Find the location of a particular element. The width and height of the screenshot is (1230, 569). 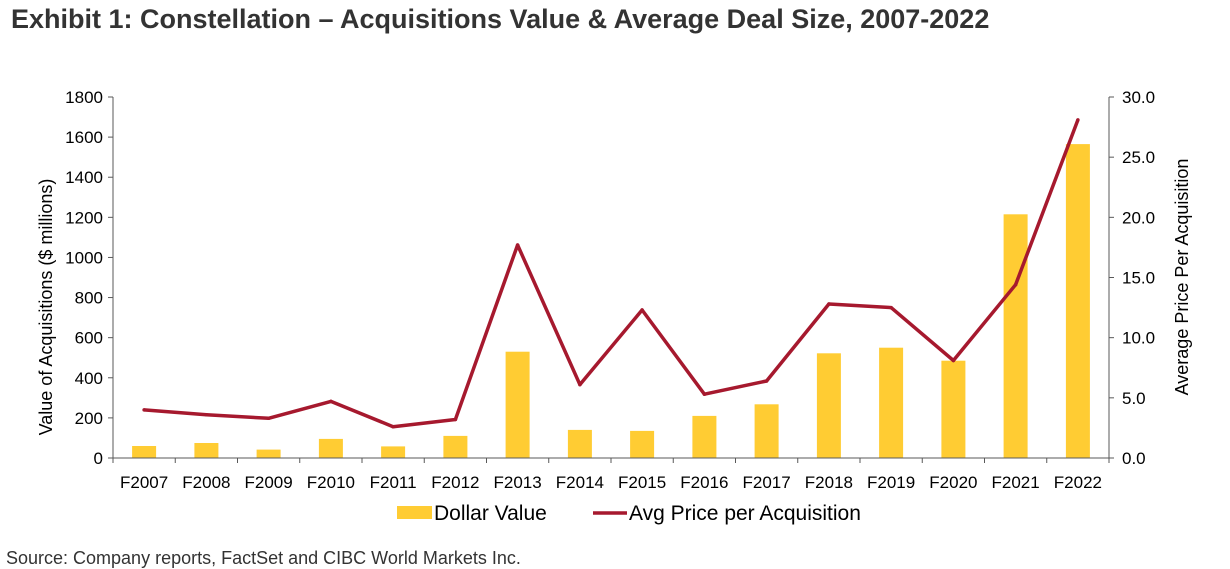

bar-f2020 is located at coordinates (953, 409).